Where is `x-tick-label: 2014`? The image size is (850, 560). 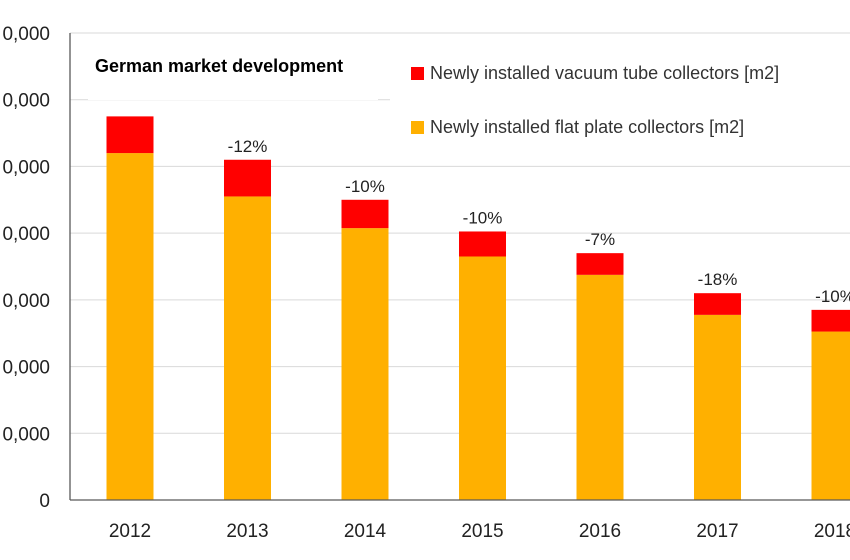
x-tick-label: 2014 is located at coordinates (365, 531).